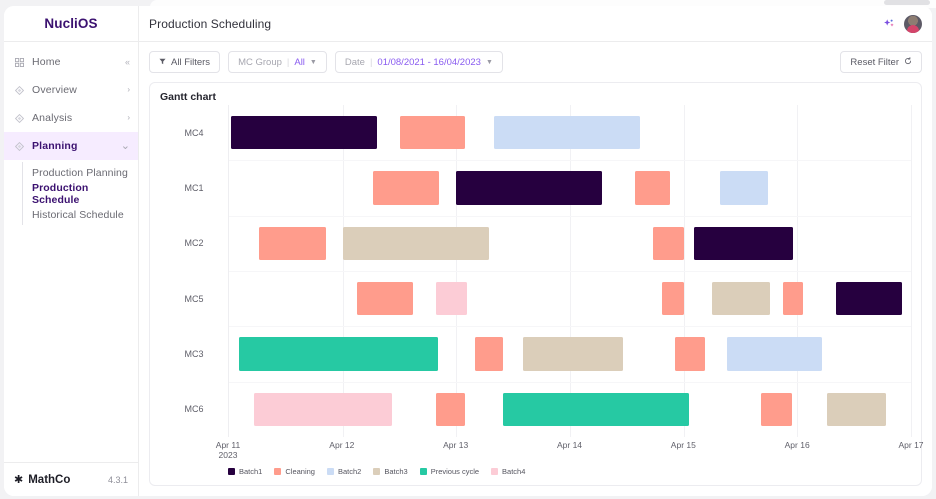 Image resolution: width=936 pixels, height=499 pixels. I want to click on date-label: Date, so click(354, 62).